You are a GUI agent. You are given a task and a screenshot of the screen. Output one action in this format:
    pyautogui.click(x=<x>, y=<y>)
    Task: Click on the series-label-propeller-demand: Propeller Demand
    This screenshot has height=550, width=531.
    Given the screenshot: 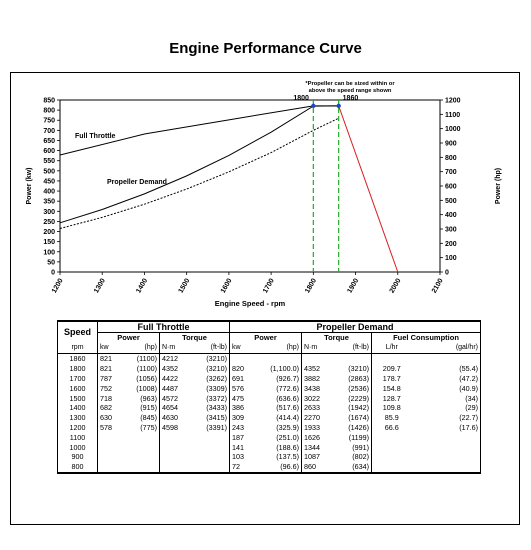 What is the action you would take?
    pyautogui.click(x=137, y=182)
    